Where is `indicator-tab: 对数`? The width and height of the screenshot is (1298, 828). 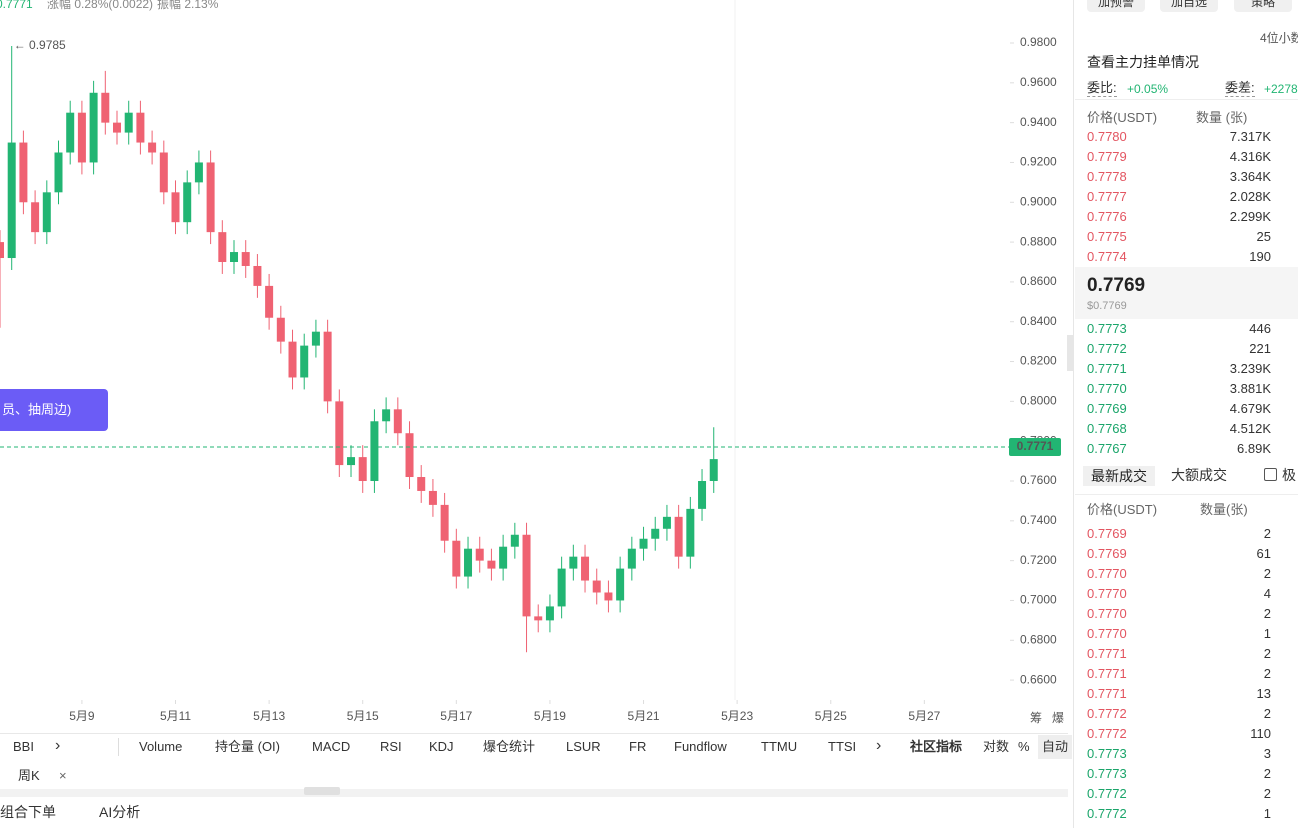 indicator-tab: 对数 is located at coordinates (996, 746).